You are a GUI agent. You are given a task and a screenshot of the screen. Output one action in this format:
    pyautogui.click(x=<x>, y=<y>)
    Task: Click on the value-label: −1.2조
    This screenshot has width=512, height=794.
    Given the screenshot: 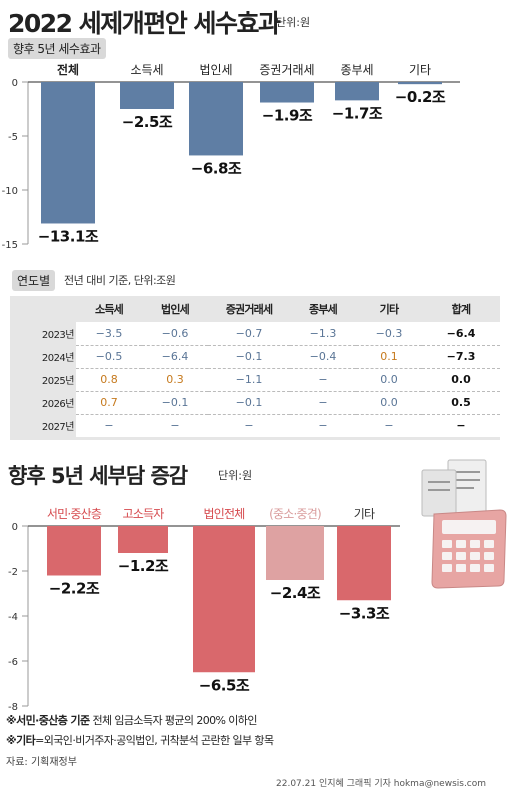 What is the action you would take?
    pyautogui.click(x=143, y=566)
    